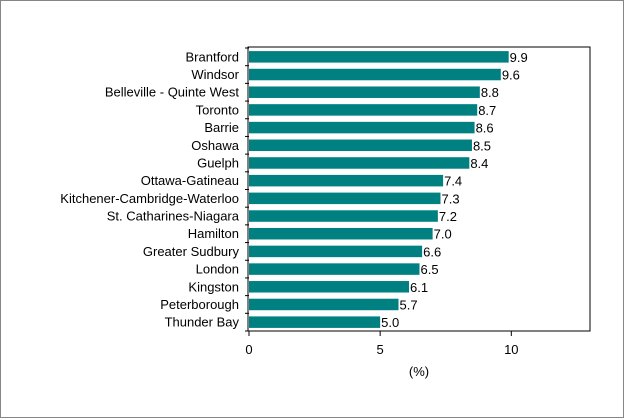 This screenshot has height=418, width=624. What do you see at coordinates (511, 75) in the screenshot?
I see `value-label: 9.6` at bounding box center [511, 75].